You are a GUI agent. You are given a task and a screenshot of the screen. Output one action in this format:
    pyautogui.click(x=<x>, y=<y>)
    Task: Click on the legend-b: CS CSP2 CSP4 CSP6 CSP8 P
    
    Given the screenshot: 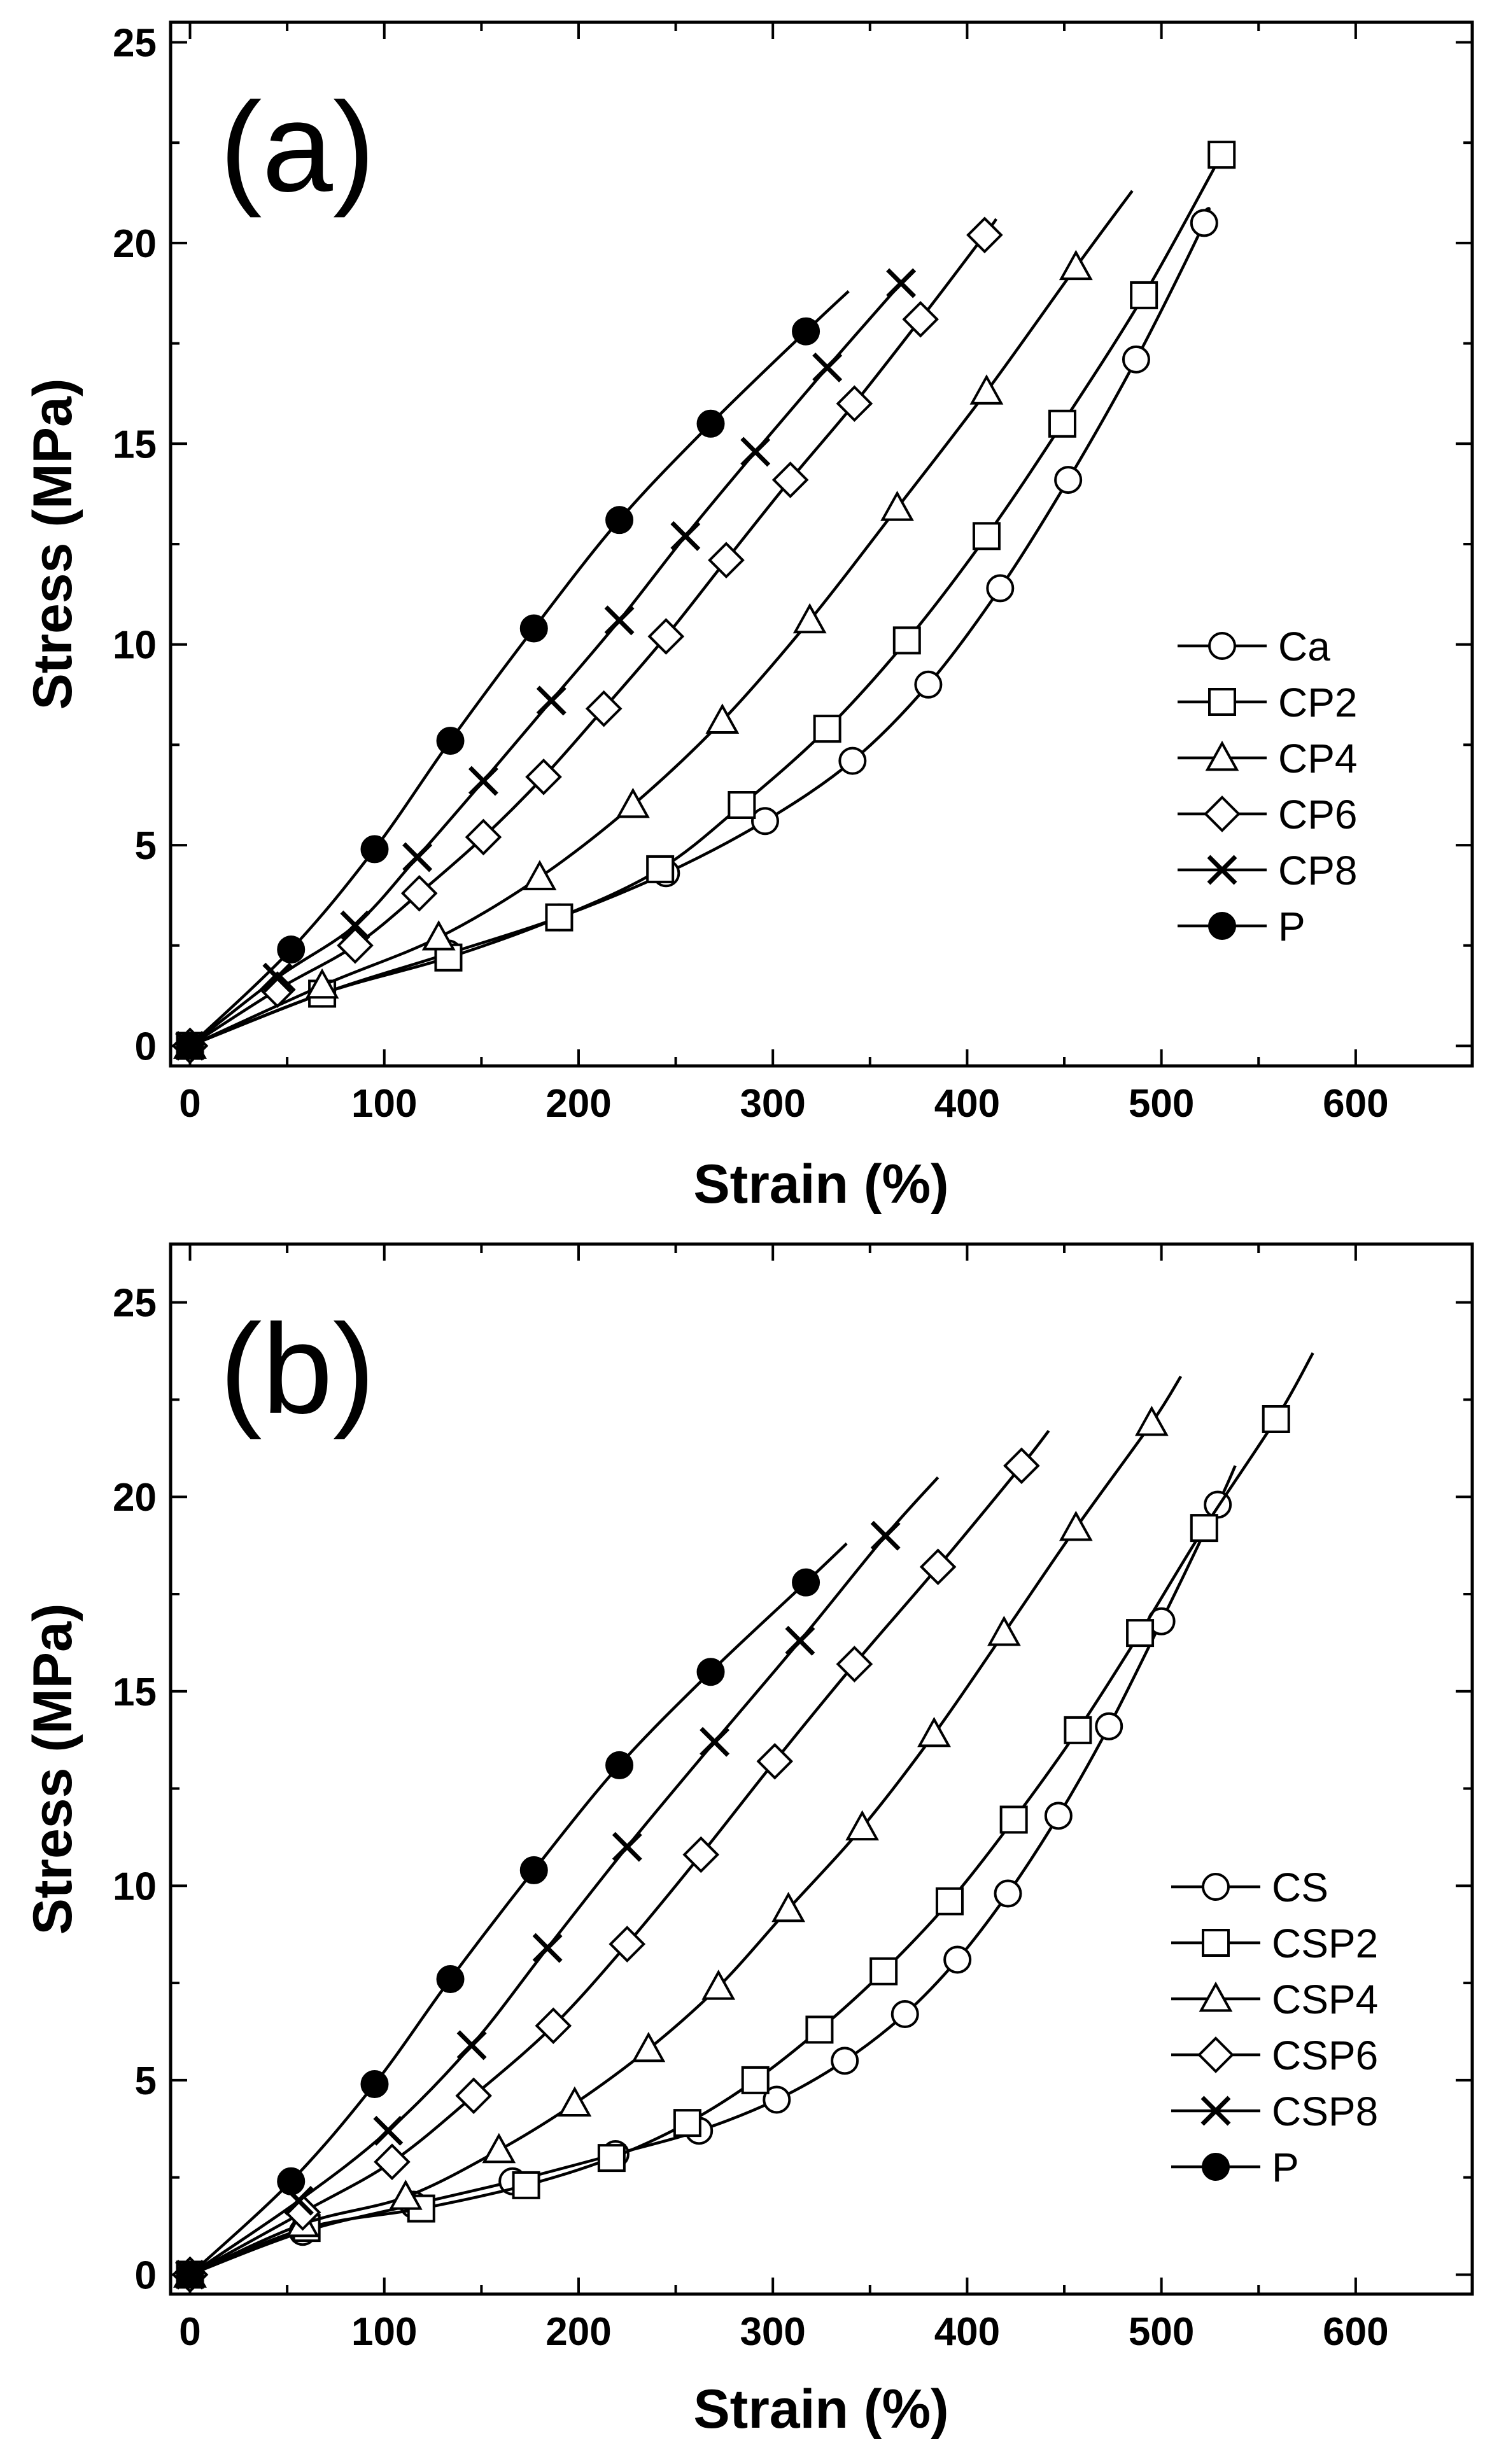 What is the action you would take?
    pyautogui.click(x=1274, y=2027)
    